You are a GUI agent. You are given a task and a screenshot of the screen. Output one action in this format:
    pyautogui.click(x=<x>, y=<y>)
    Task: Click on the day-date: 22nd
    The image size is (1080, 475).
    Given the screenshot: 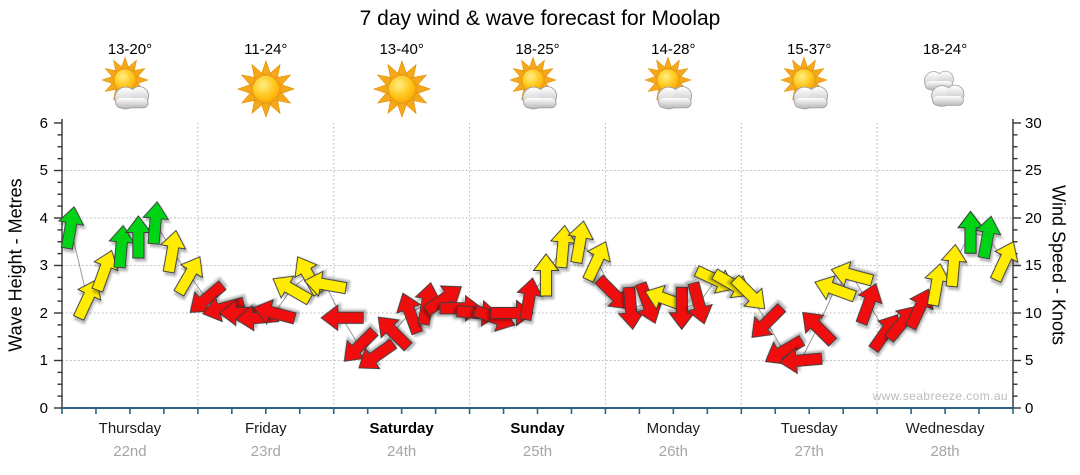 What is the action you would take?
    pyautogui.click(x=130, y=451)
    